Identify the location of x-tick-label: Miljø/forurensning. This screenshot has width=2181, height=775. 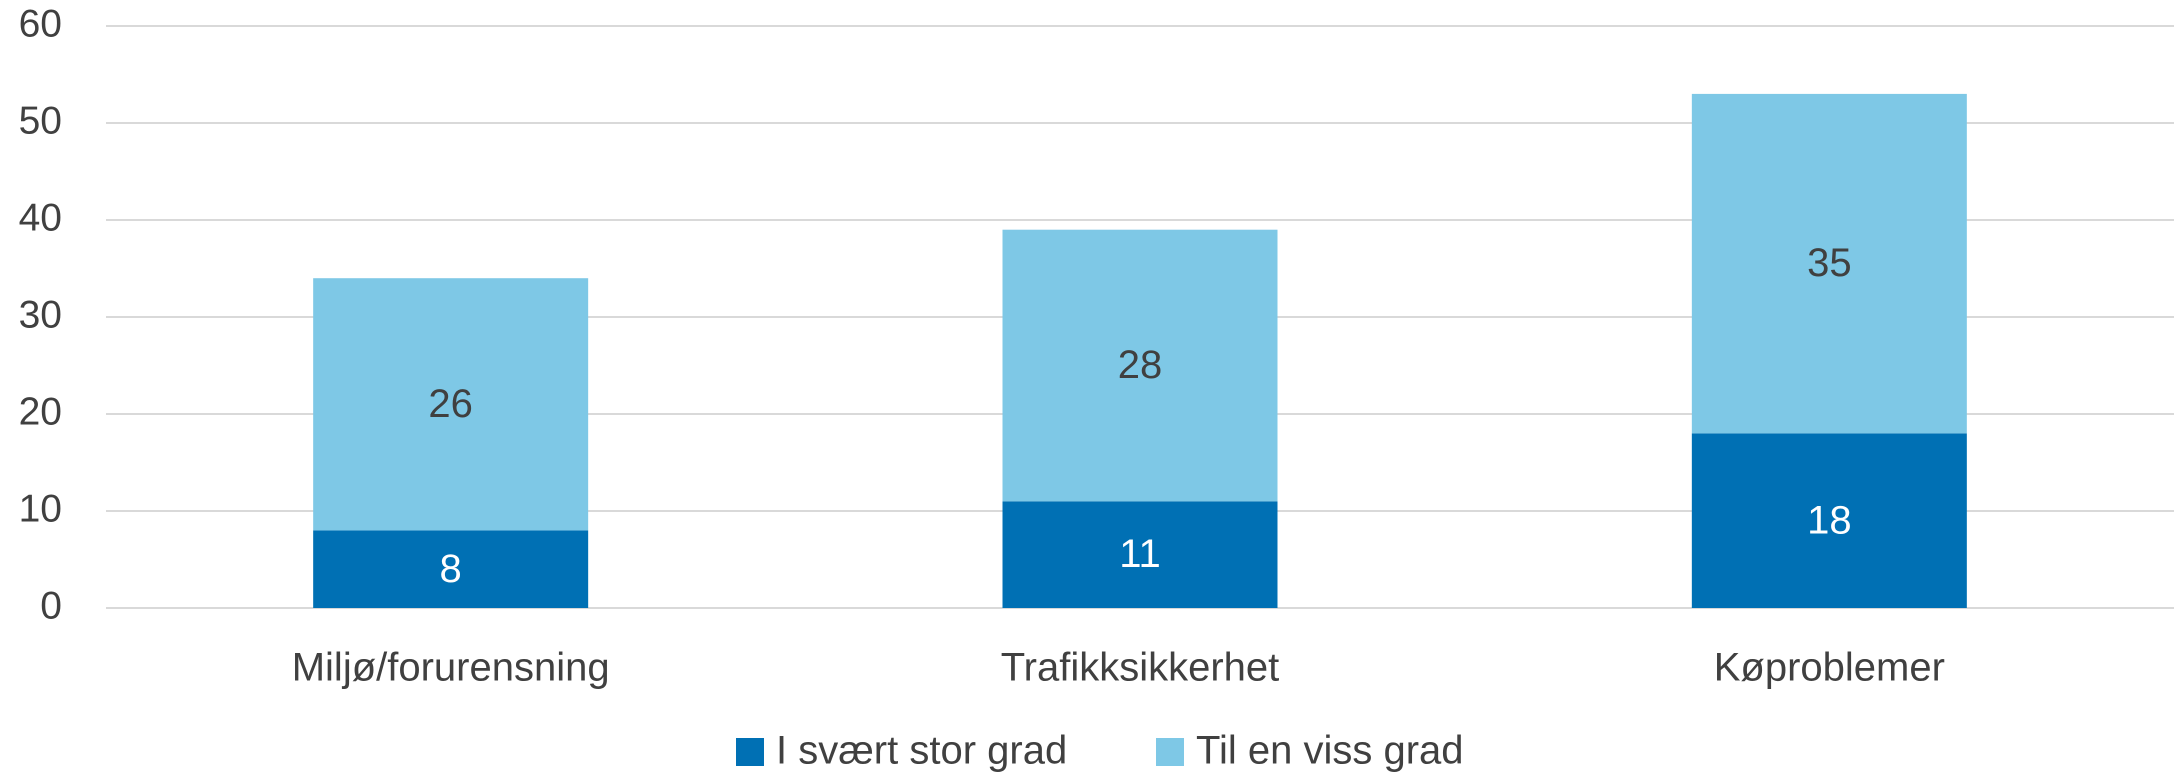
(451, 668).